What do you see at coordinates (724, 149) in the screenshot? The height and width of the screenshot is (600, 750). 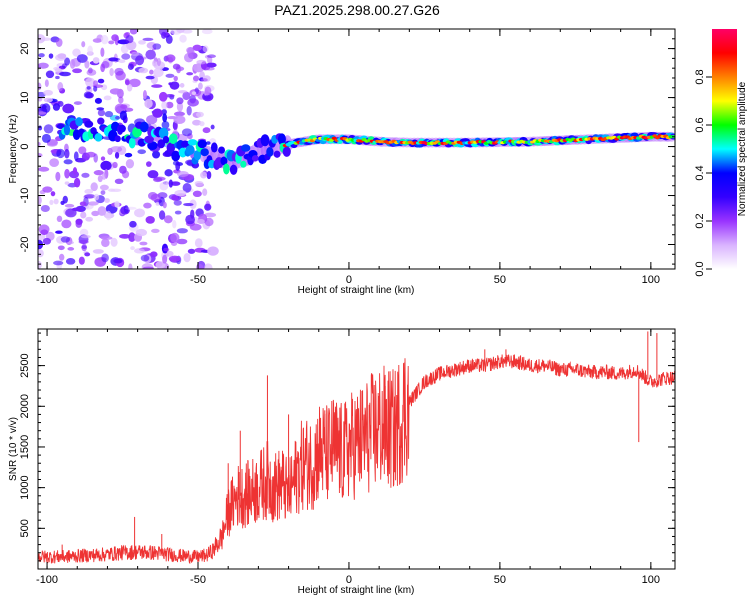 I see `colorbar` at bounding box center [724, 149].